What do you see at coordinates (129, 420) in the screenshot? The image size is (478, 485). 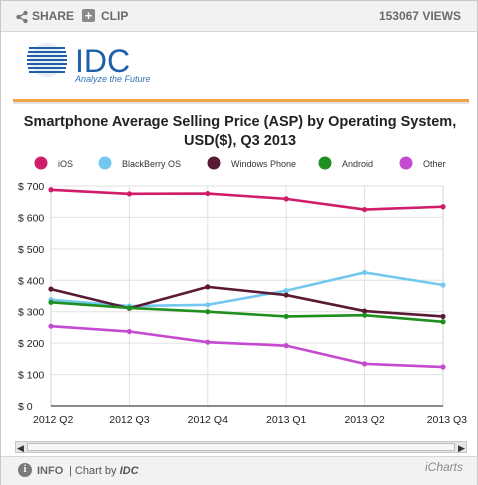 I see `x-tick-label: 2012 Q3` at bounding box center [129, 420].